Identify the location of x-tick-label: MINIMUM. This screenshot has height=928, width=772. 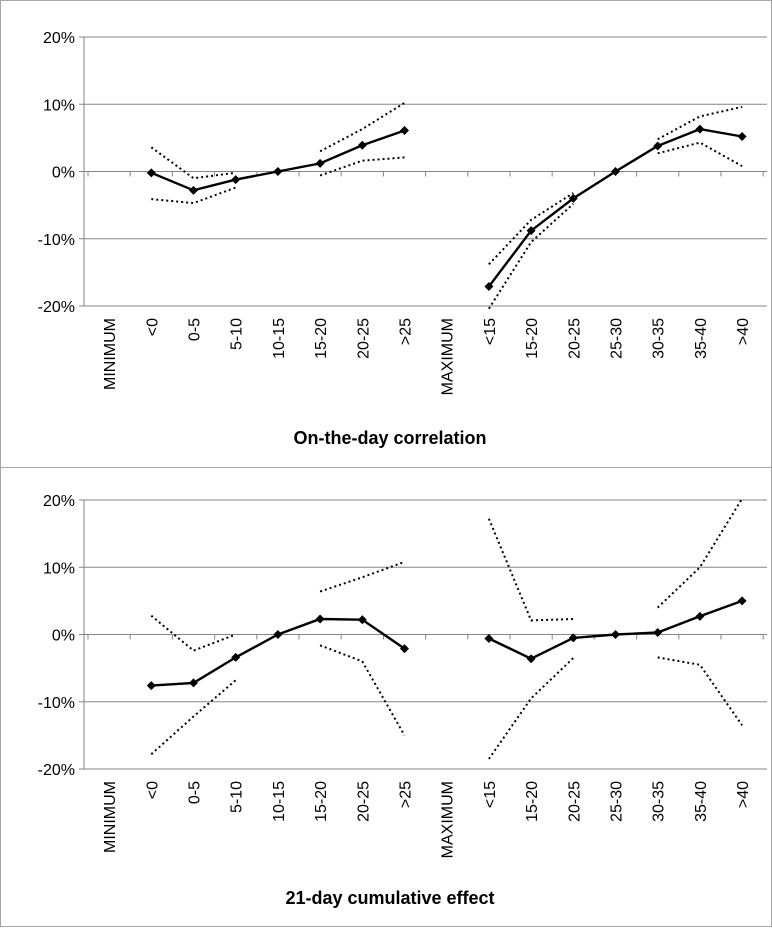
(110, 817).